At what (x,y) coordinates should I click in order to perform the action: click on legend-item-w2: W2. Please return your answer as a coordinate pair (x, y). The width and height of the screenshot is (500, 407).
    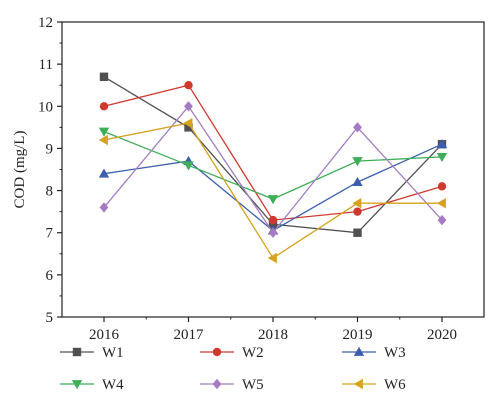
    Looking at the image, I should click on (232, 353).